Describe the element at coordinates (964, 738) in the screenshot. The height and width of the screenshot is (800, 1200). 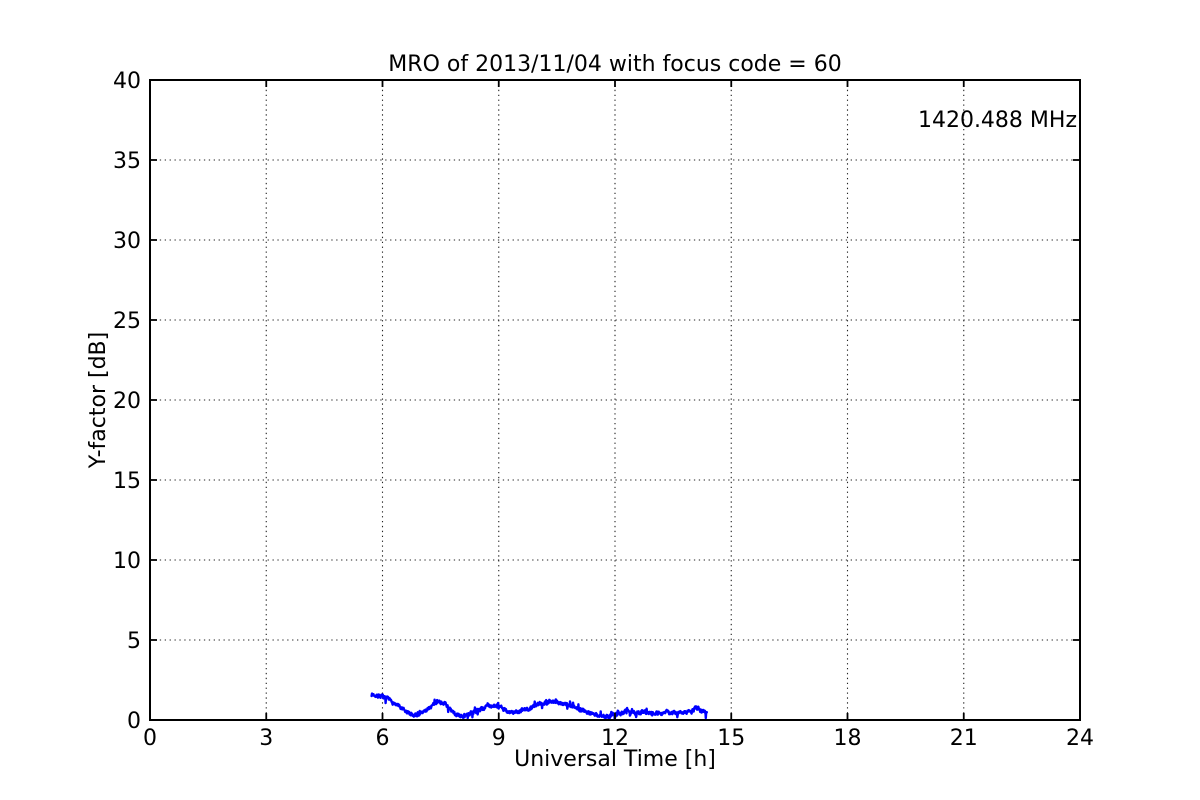
I see `x-tick-label: 21` at that location.